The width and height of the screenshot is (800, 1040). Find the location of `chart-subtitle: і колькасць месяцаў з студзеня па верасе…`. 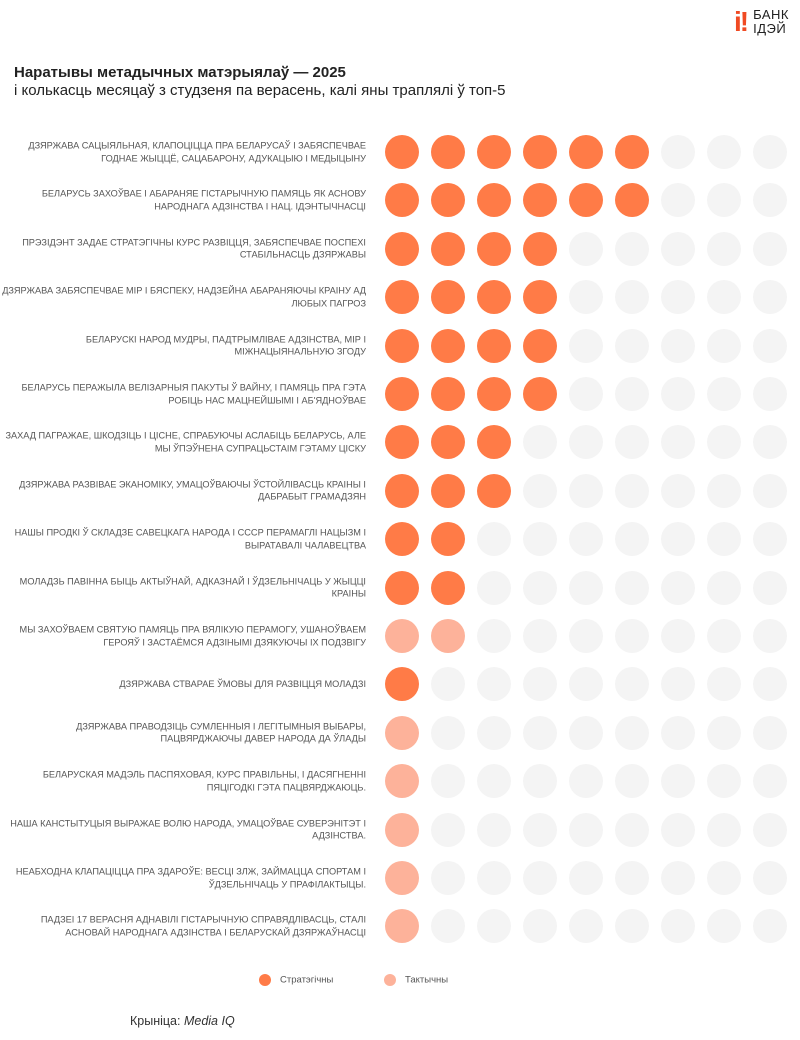

chart-subtitle: і колькасць месяцаў з студзеня па верасе… is located at coordinates (260, 90).